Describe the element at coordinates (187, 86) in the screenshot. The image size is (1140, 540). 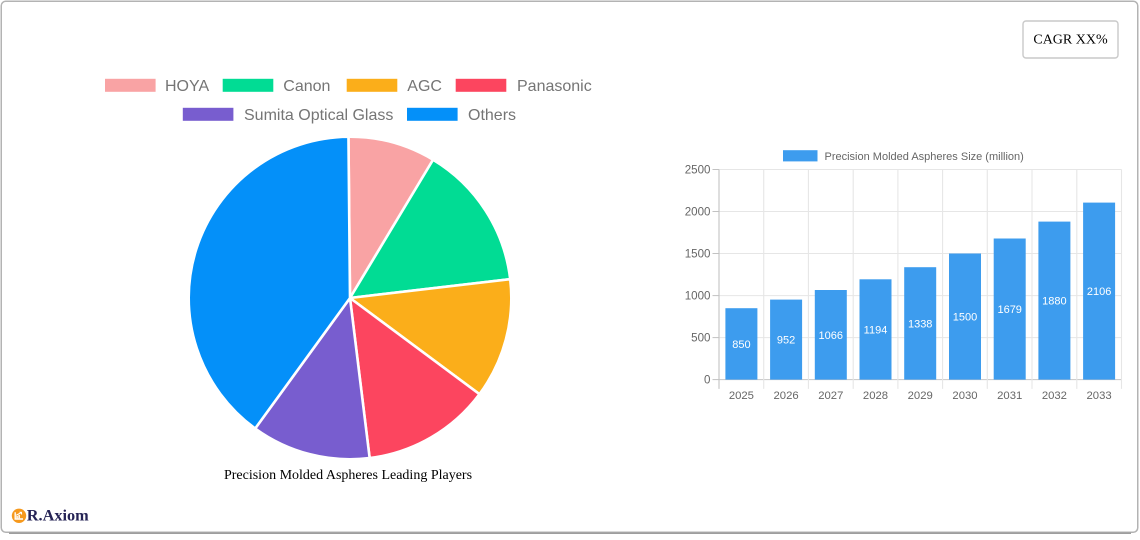
I see `svg-text: HOYA` at that location.